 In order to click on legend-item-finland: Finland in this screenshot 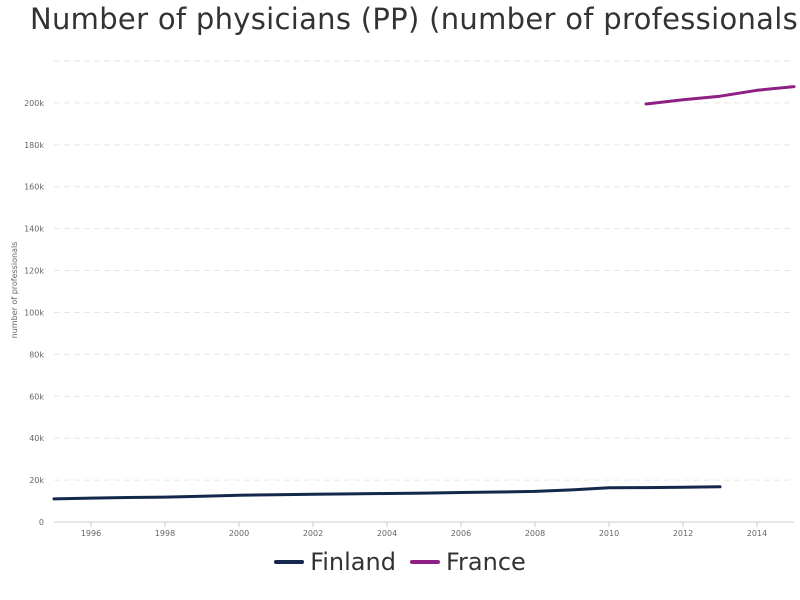, I will do `click(335, 562)`.